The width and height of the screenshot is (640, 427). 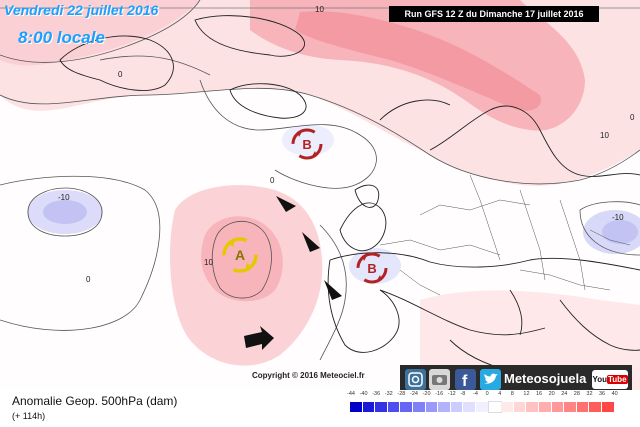 I want to click on positive-anomaly-west, so click(x=100, y=33).